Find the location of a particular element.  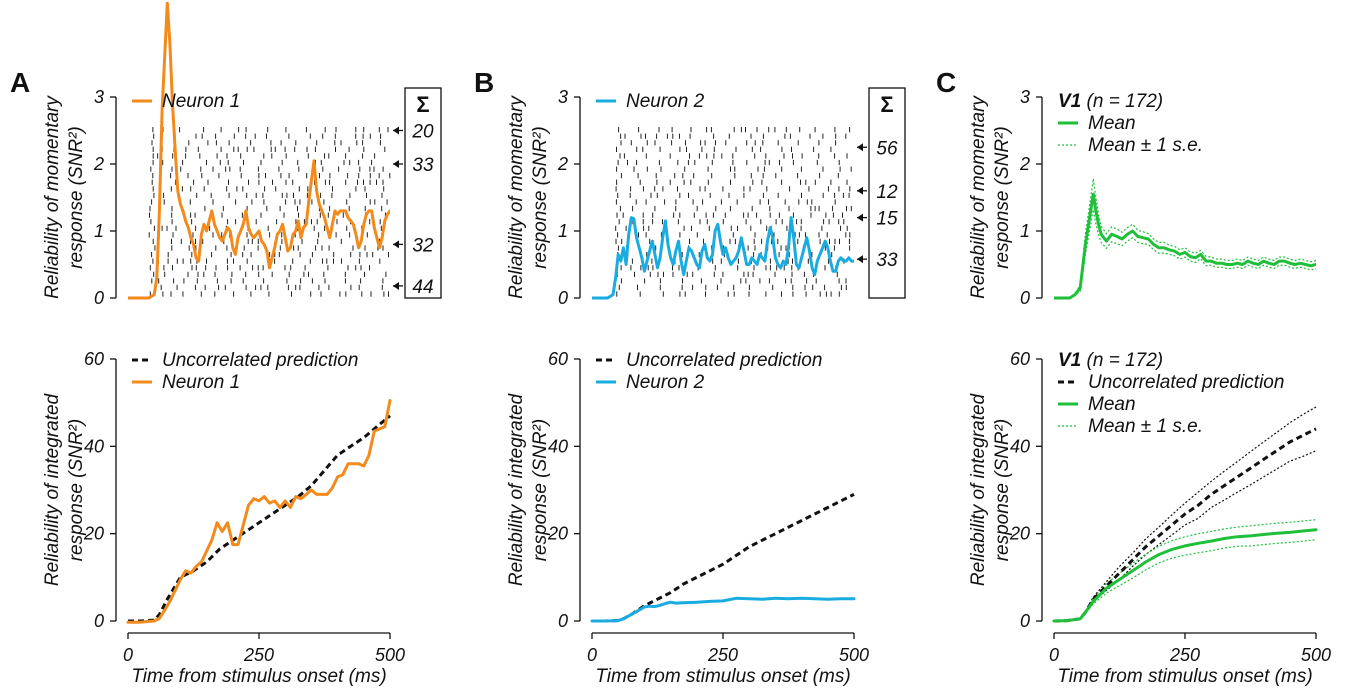

x-axis-label-c: Time from stimulus onset (ms) is located at coordinates (1184, 676).